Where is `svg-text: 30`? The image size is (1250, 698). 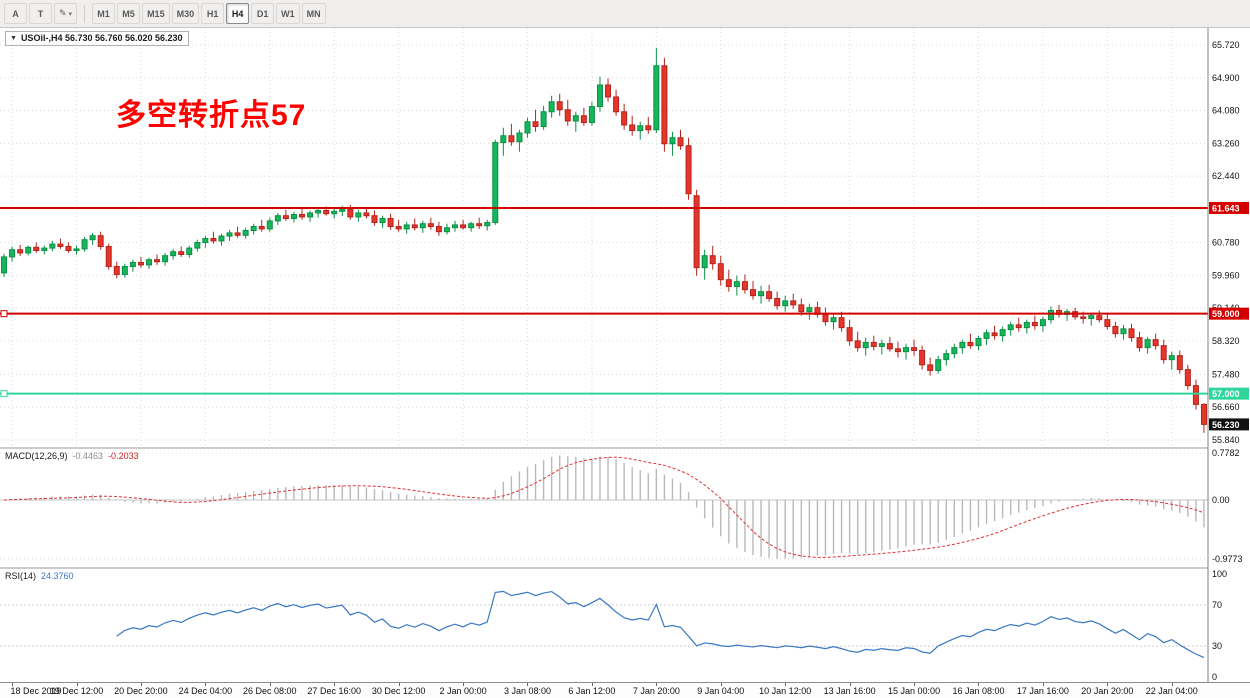
svg-text: 30 is located at coordinates (1217, 646).